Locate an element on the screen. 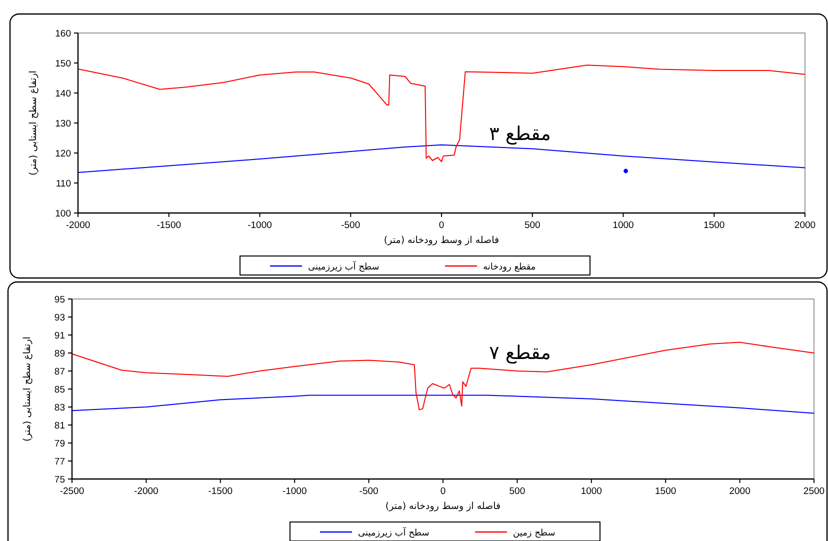 The height and width of the screenshot is (541, 828). annotation: مقطع ۷ is located at coordinates (520, 353).